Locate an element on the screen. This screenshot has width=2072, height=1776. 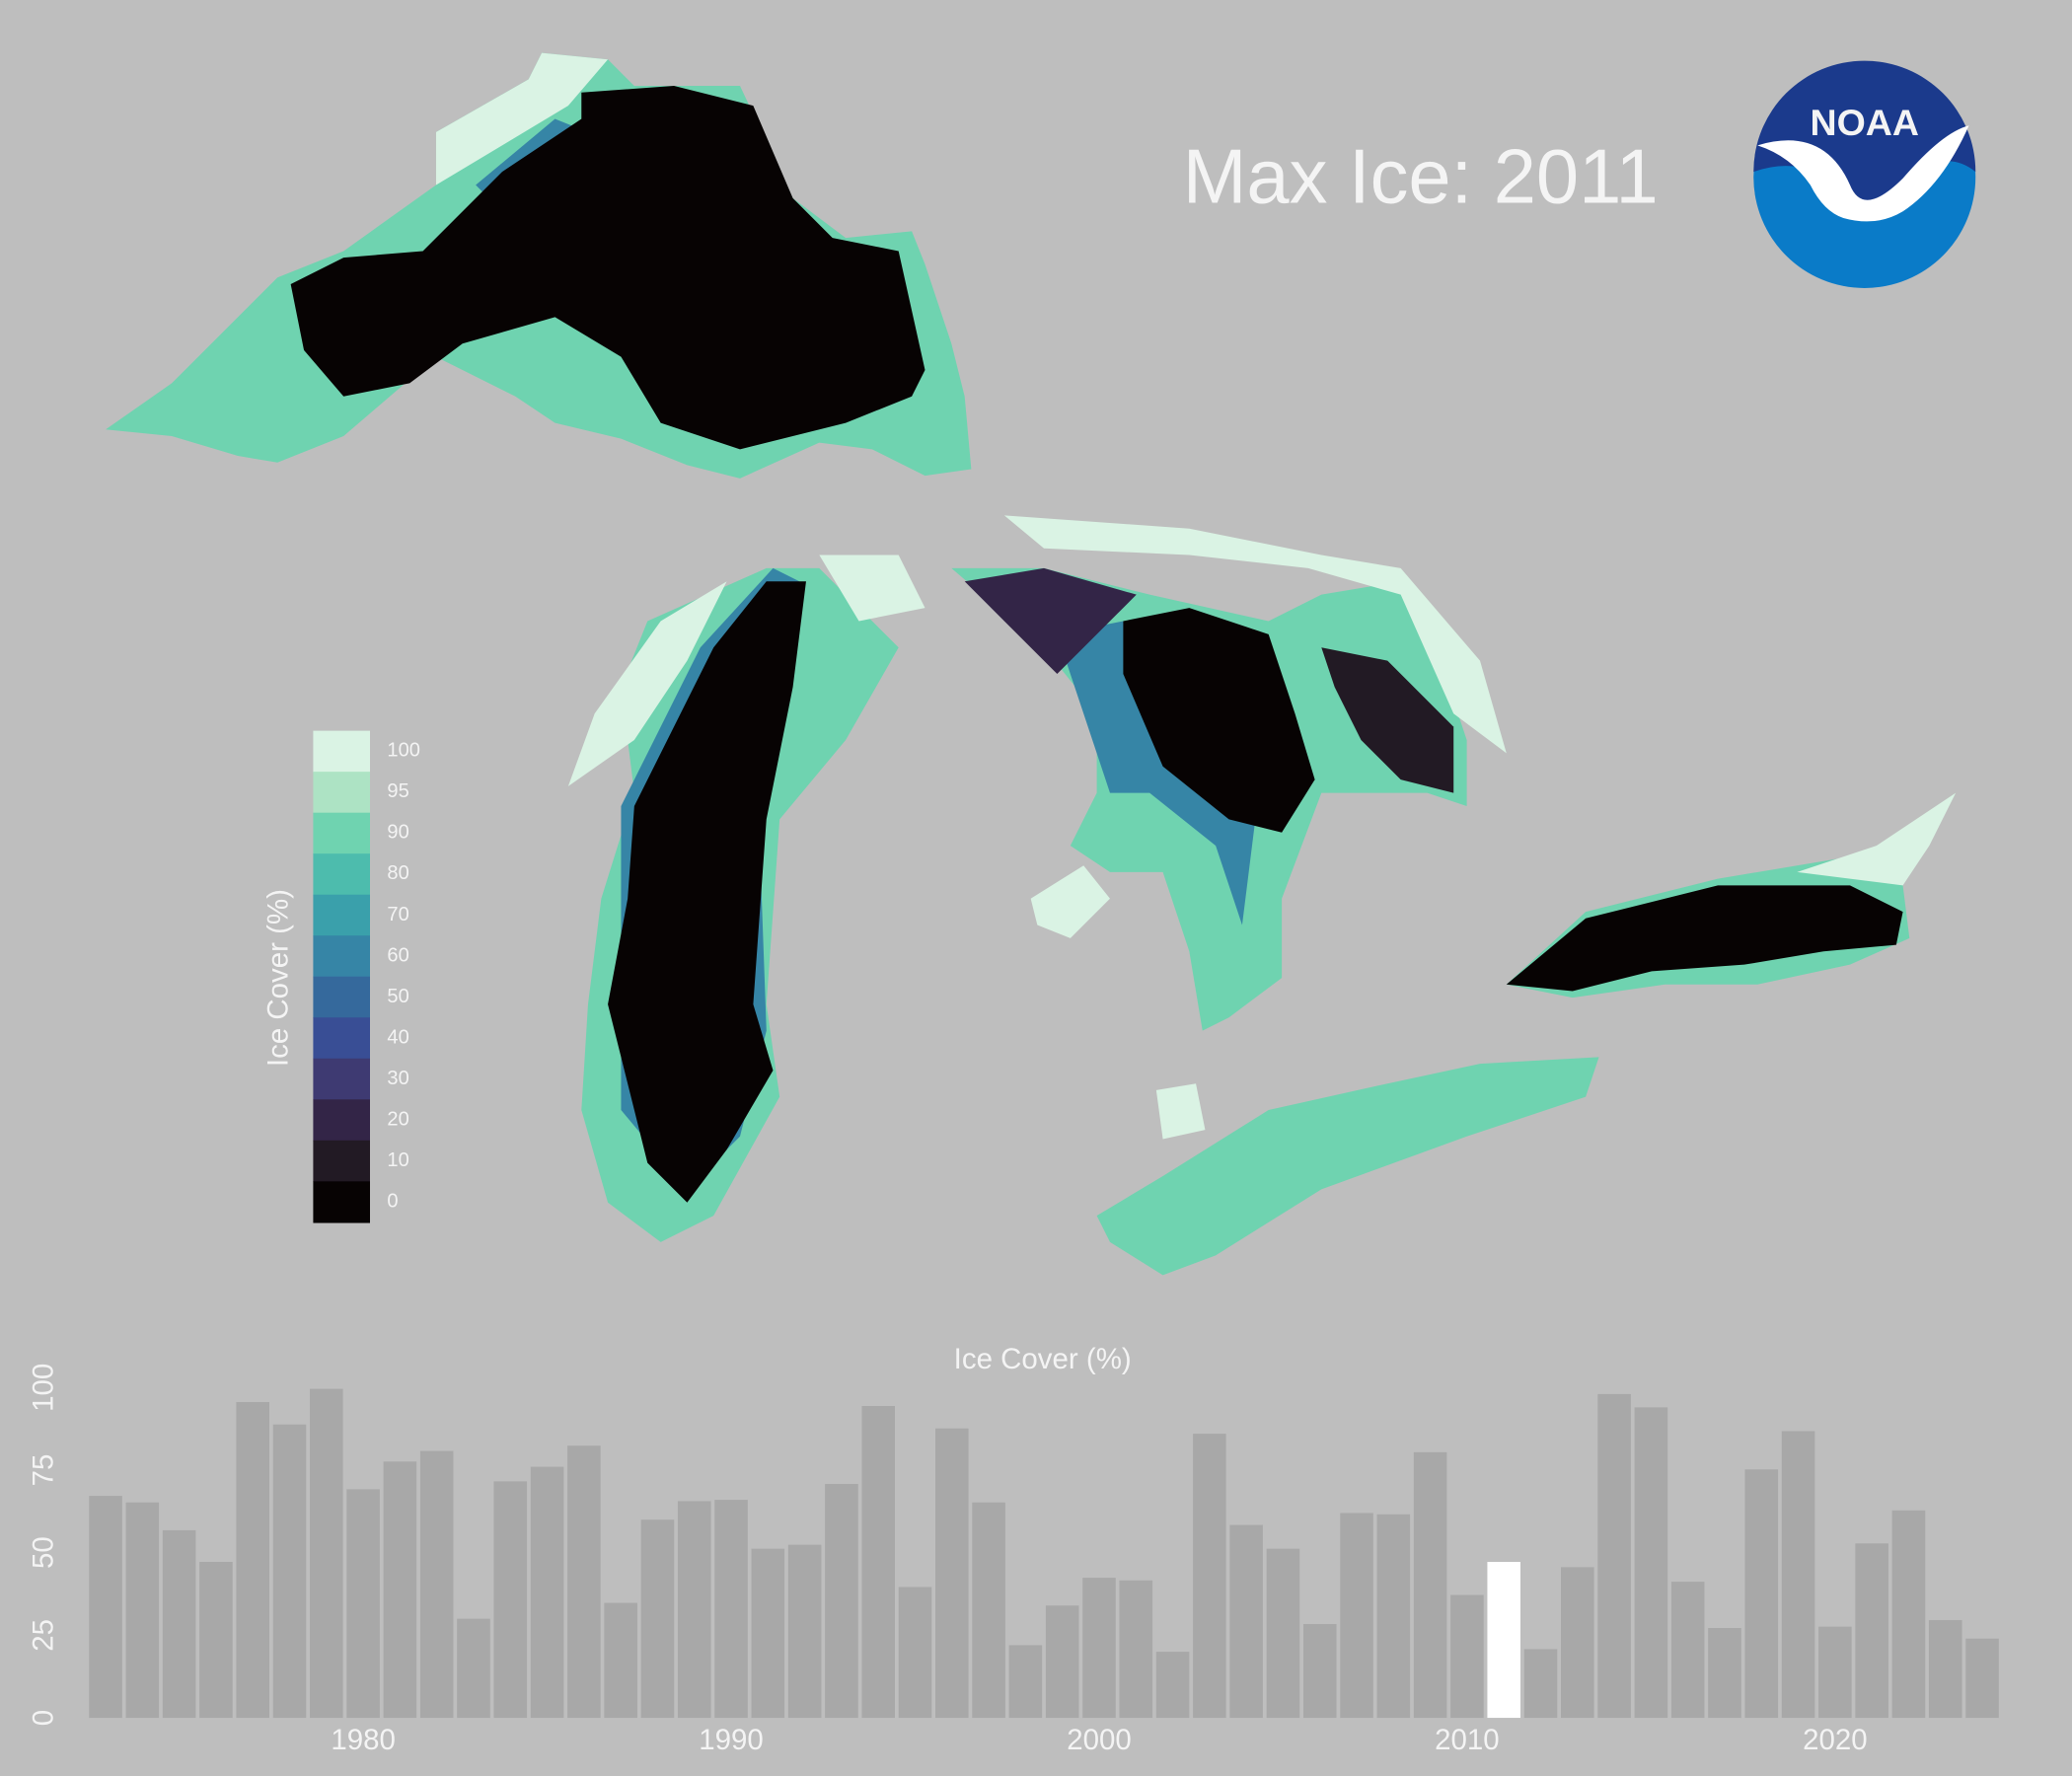
legend-label: 100 is located at coordinates (403, 751).